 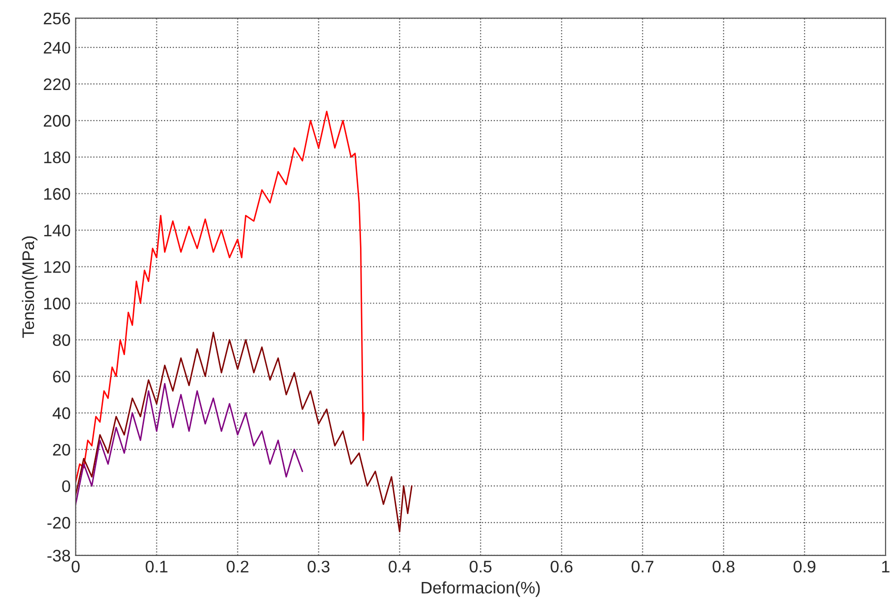 What do you see at coordinates (643, 566) in the screenshot?
I see `x-tick-label: 0.7` at bounding box center [643, 566].